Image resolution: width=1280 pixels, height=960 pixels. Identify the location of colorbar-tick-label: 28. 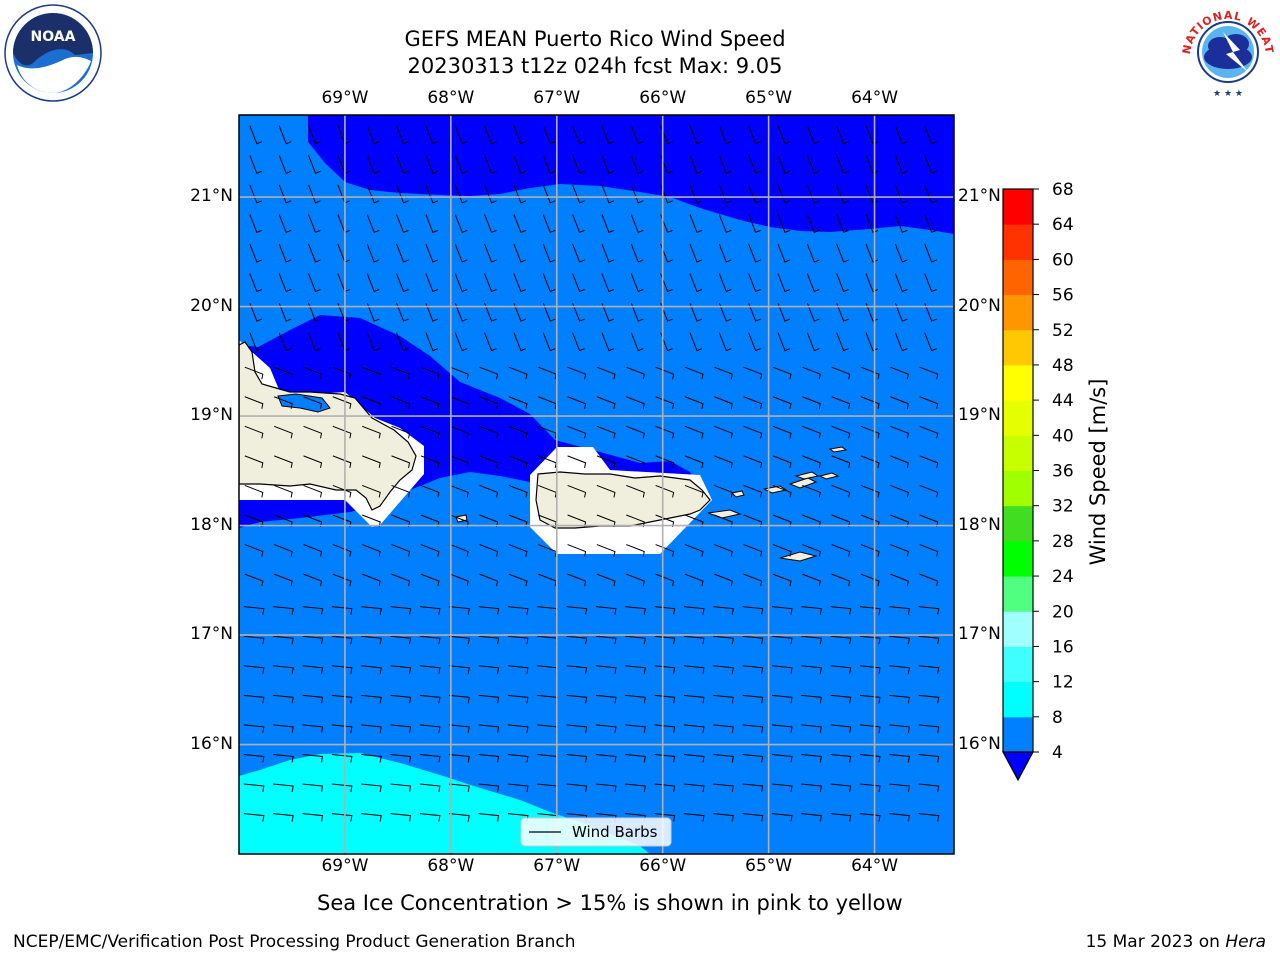
(1063, 542).